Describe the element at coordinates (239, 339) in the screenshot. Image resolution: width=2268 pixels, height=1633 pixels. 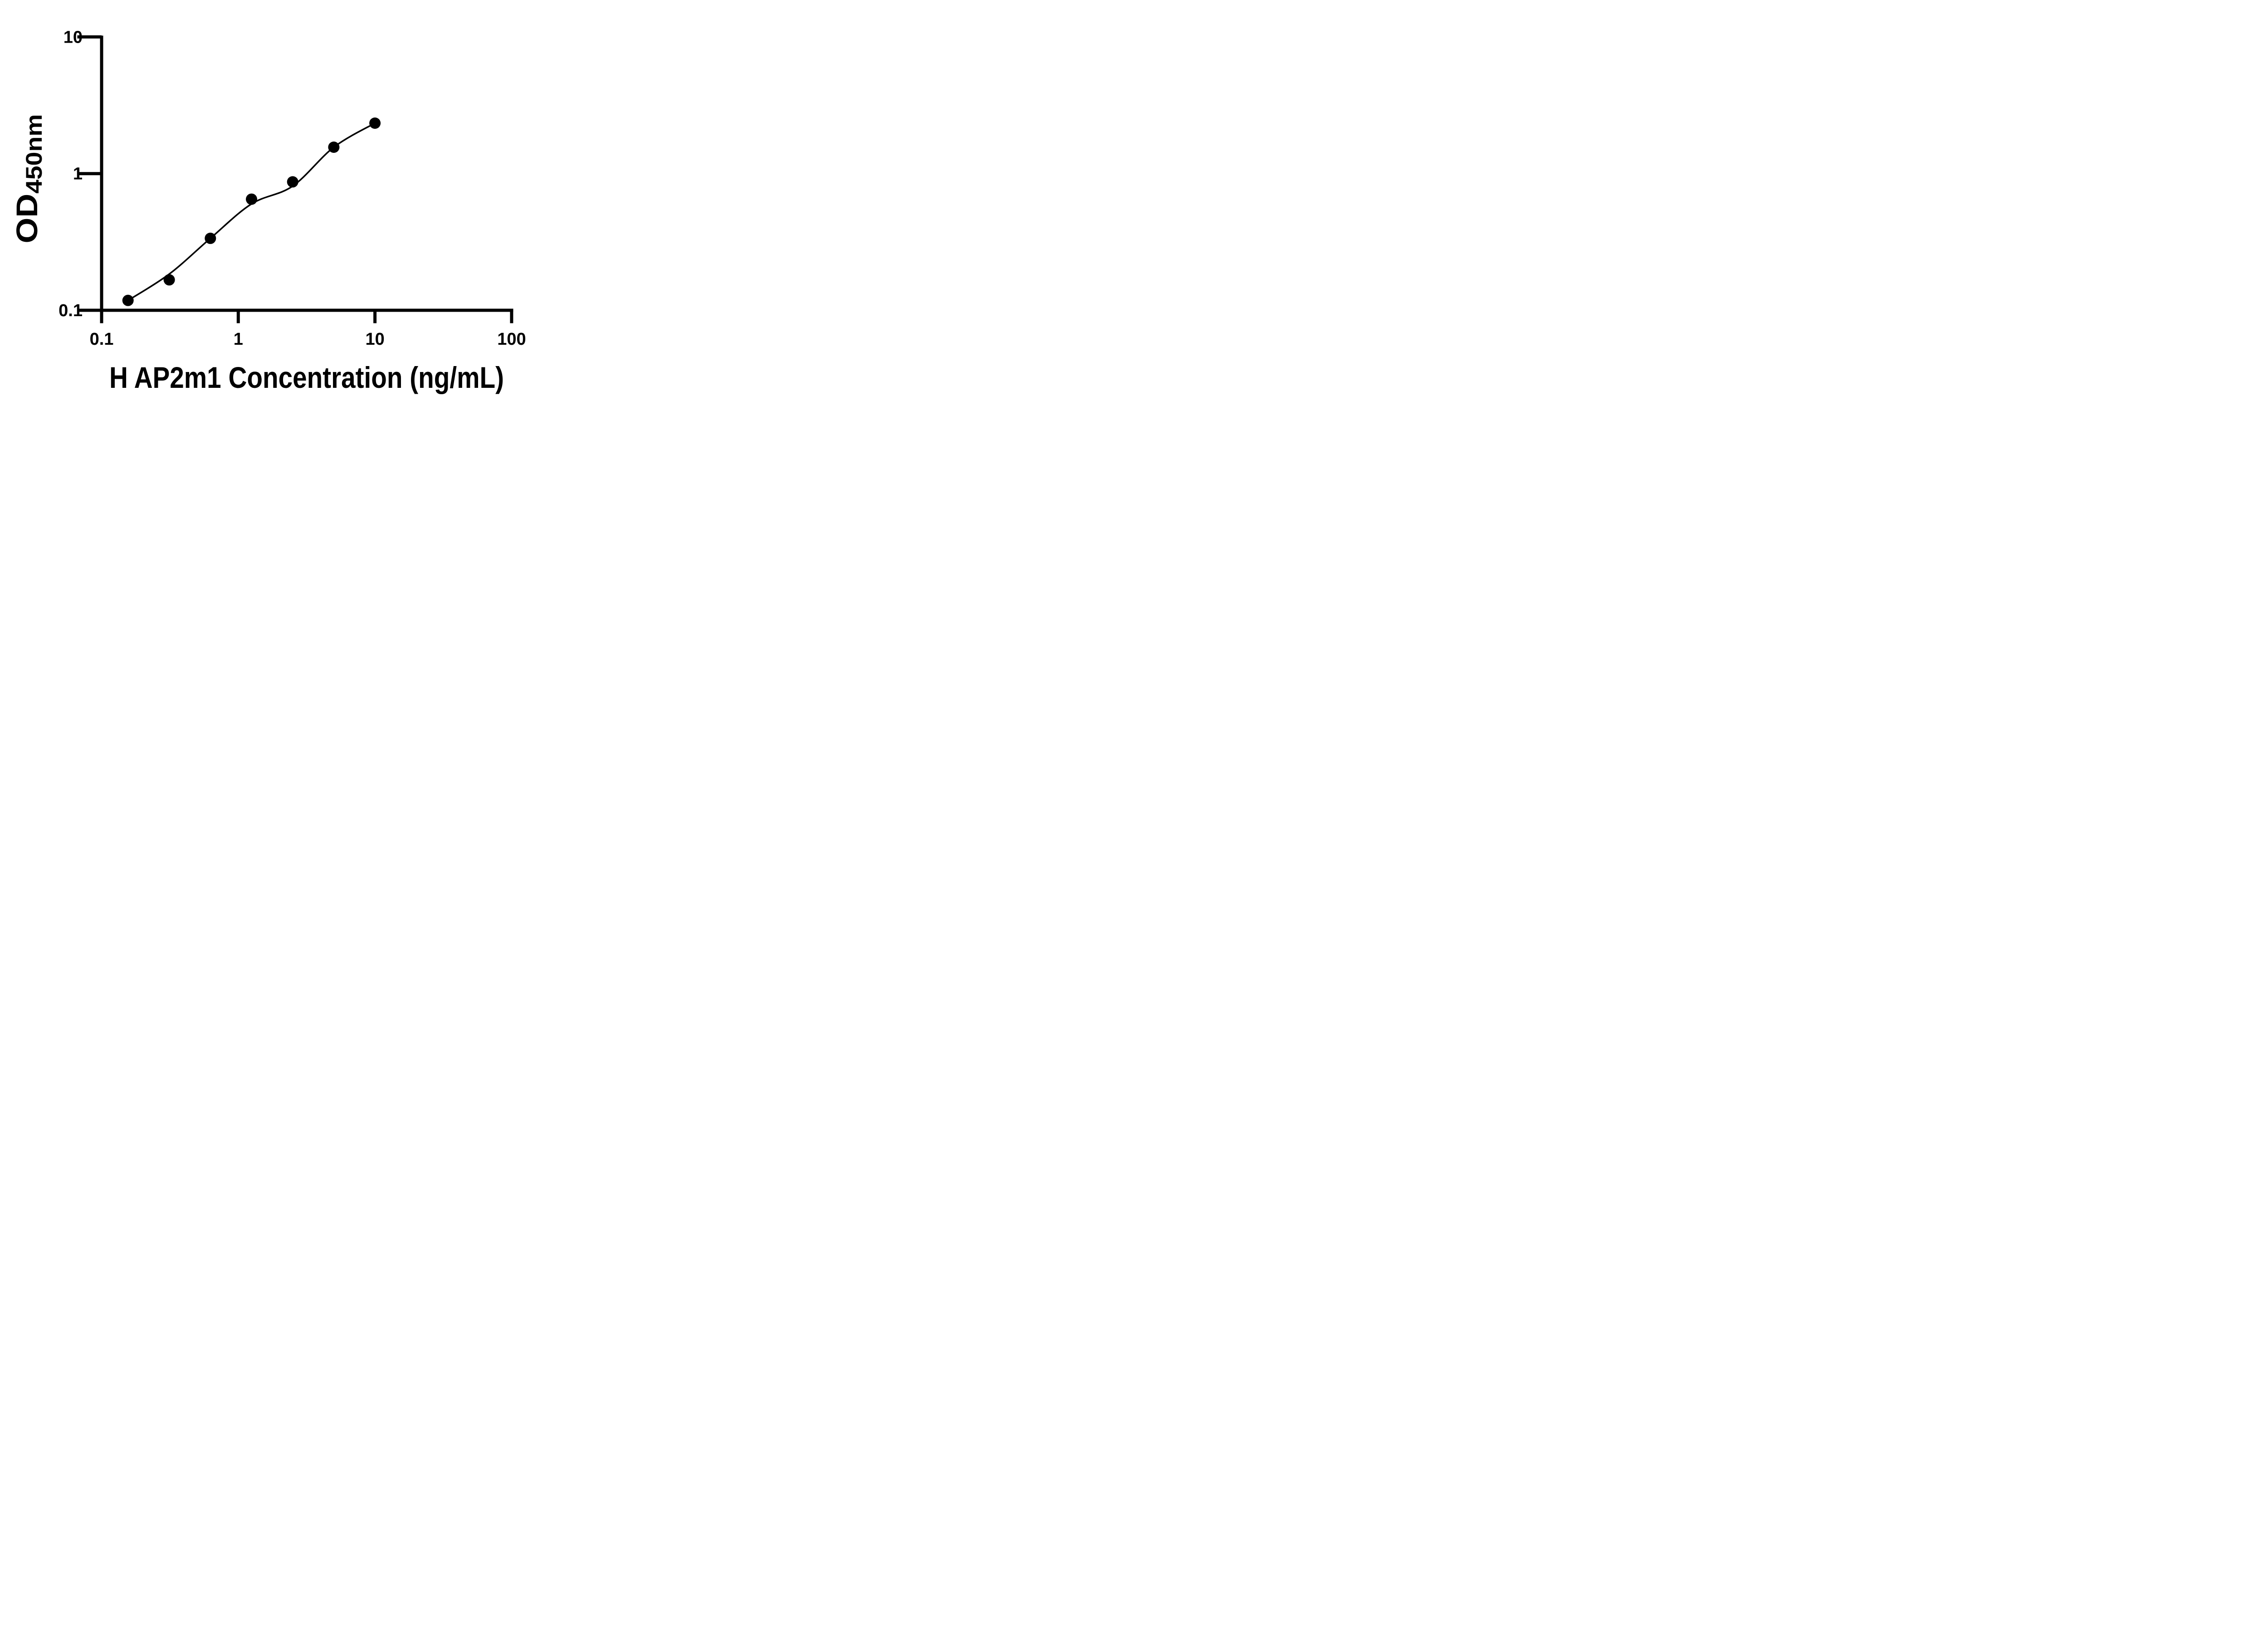
I see `x-tick-label-1: 1` at that location.